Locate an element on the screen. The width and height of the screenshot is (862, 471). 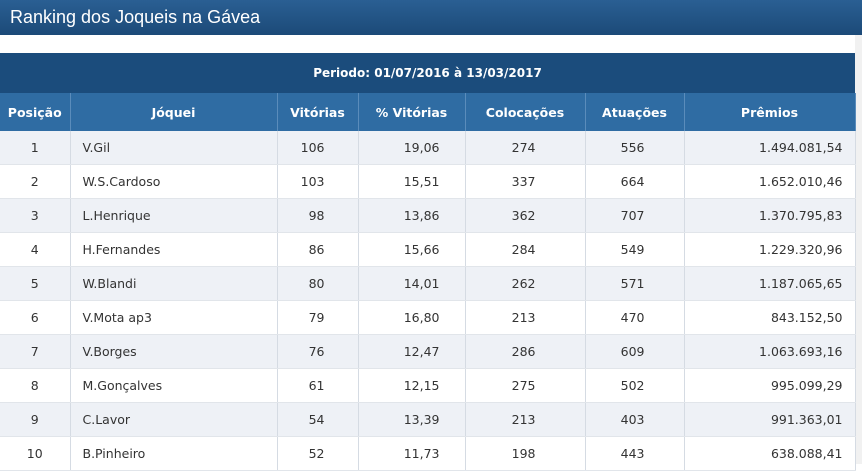
cell: 106 is located at coordinates (318, 148).